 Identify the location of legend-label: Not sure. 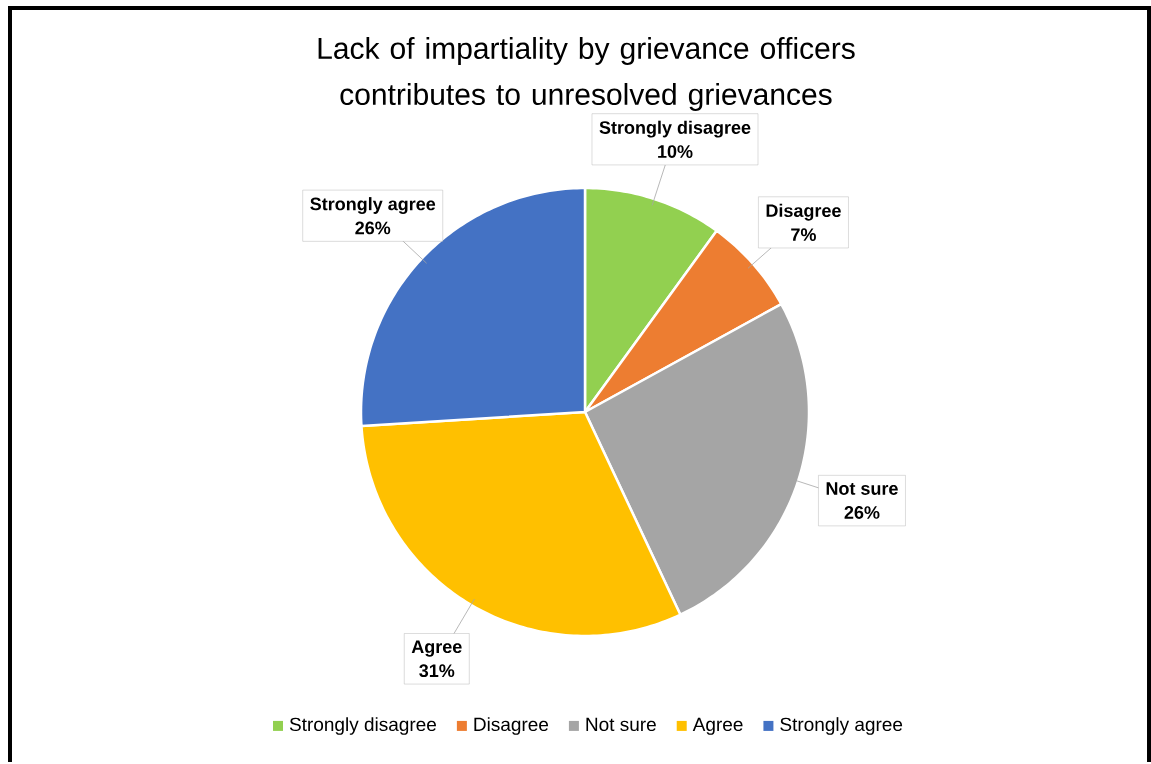
(621, 724).